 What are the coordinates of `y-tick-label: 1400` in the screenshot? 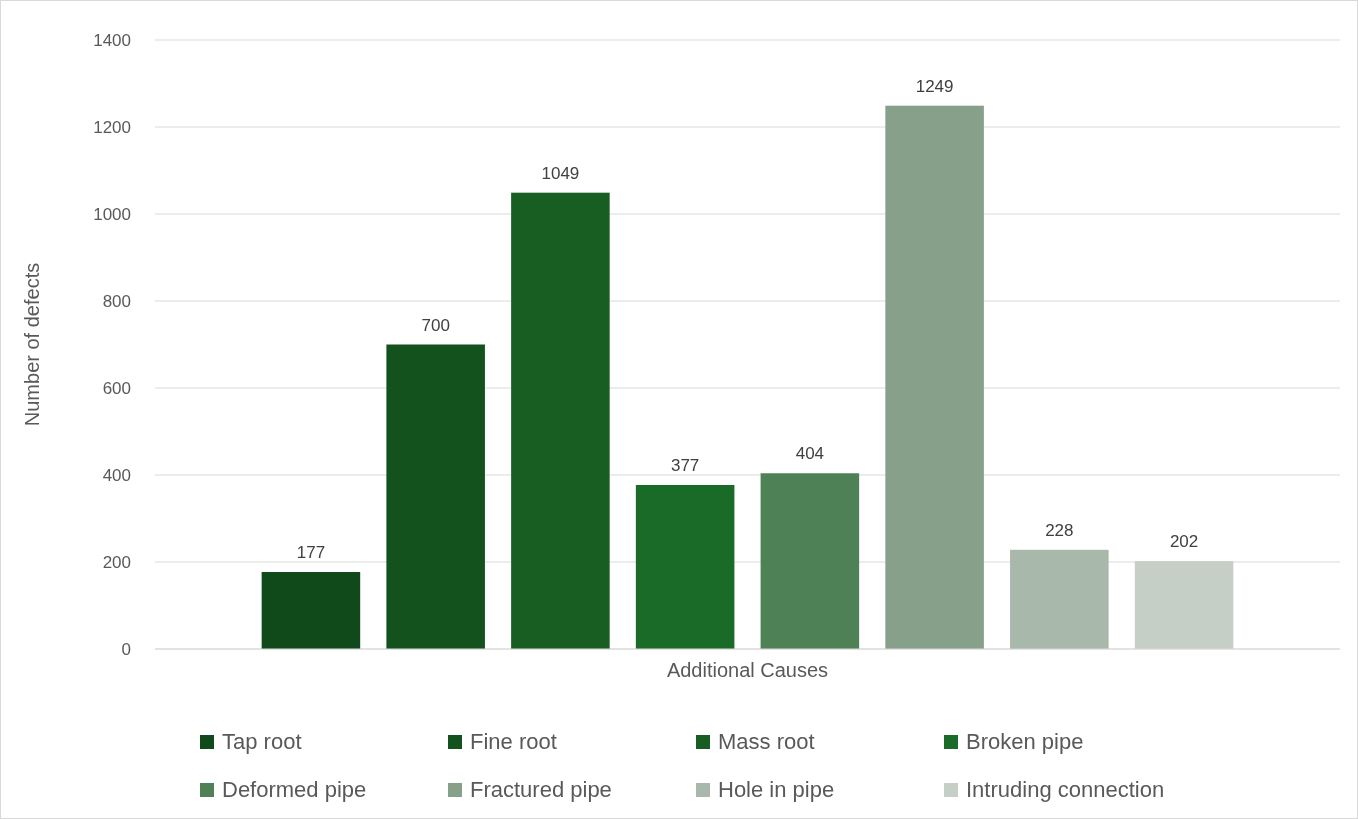 It's located at (112, 40).